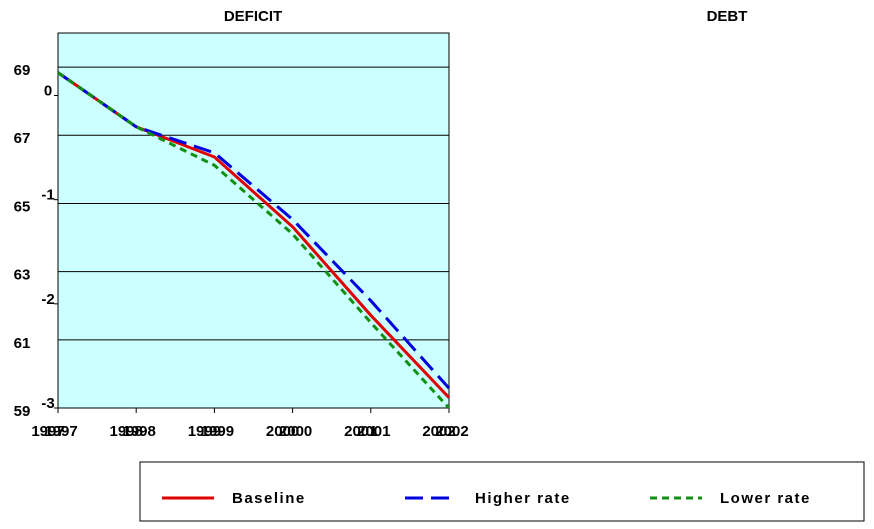 This screenshot has width=874, height=529. Describe the element at coordinates (22, 343) in the screenshot. I see `y-tick-label: 61` at that location.